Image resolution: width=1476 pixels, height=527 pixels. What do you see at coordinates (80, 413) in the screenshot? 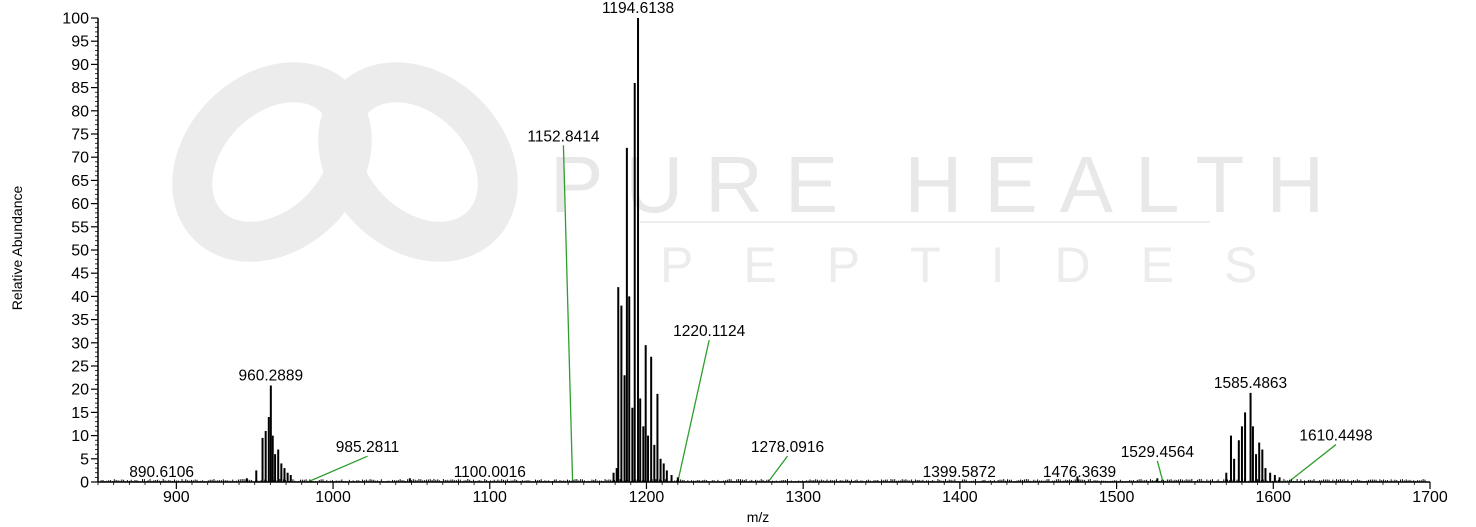
I see `y-tick-label: 15` at bounding box center [80, 413].